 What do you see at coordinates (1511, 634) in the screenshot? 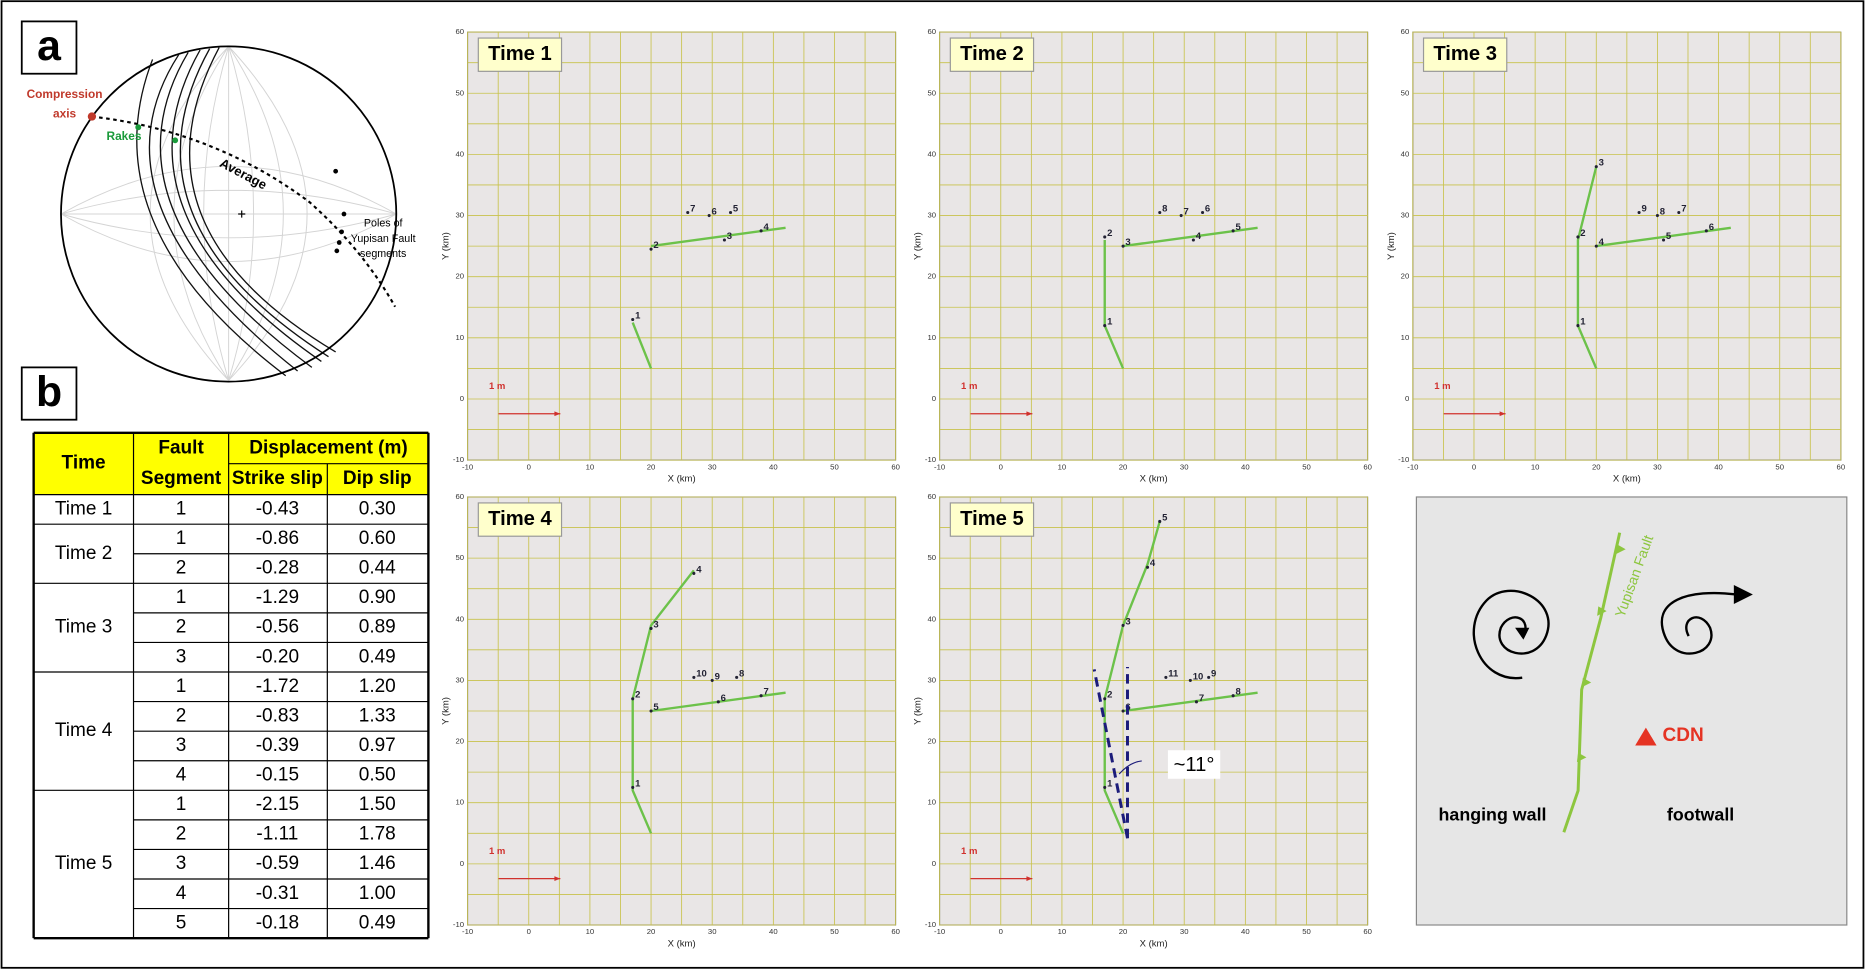
I see `rotation-spiral` at bounding box center [1511, 634].